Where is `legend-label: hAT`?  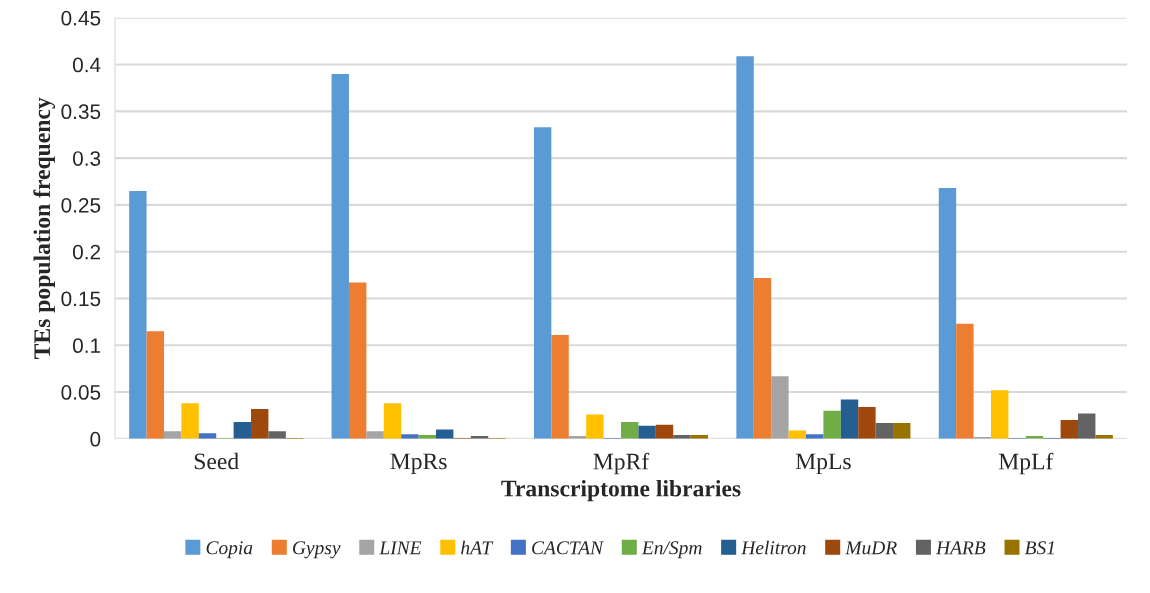 legend-label: hAT is located at coordinates (477, 547).